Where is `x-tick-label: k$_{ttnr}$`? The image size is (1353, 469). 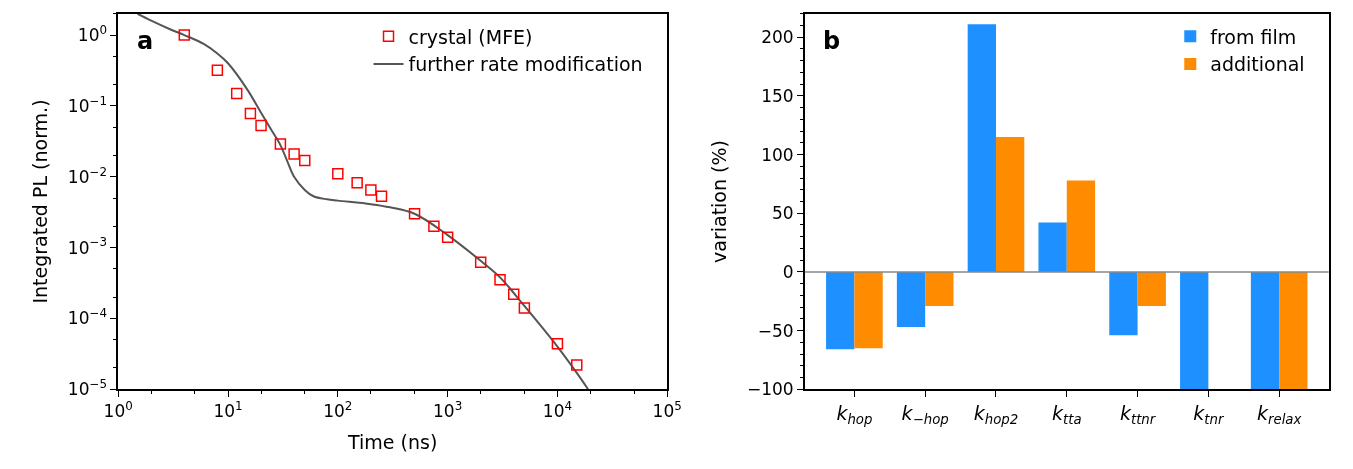 x-tick-label: k$_{ttnr}$ is located at coordinates (1138, 414).